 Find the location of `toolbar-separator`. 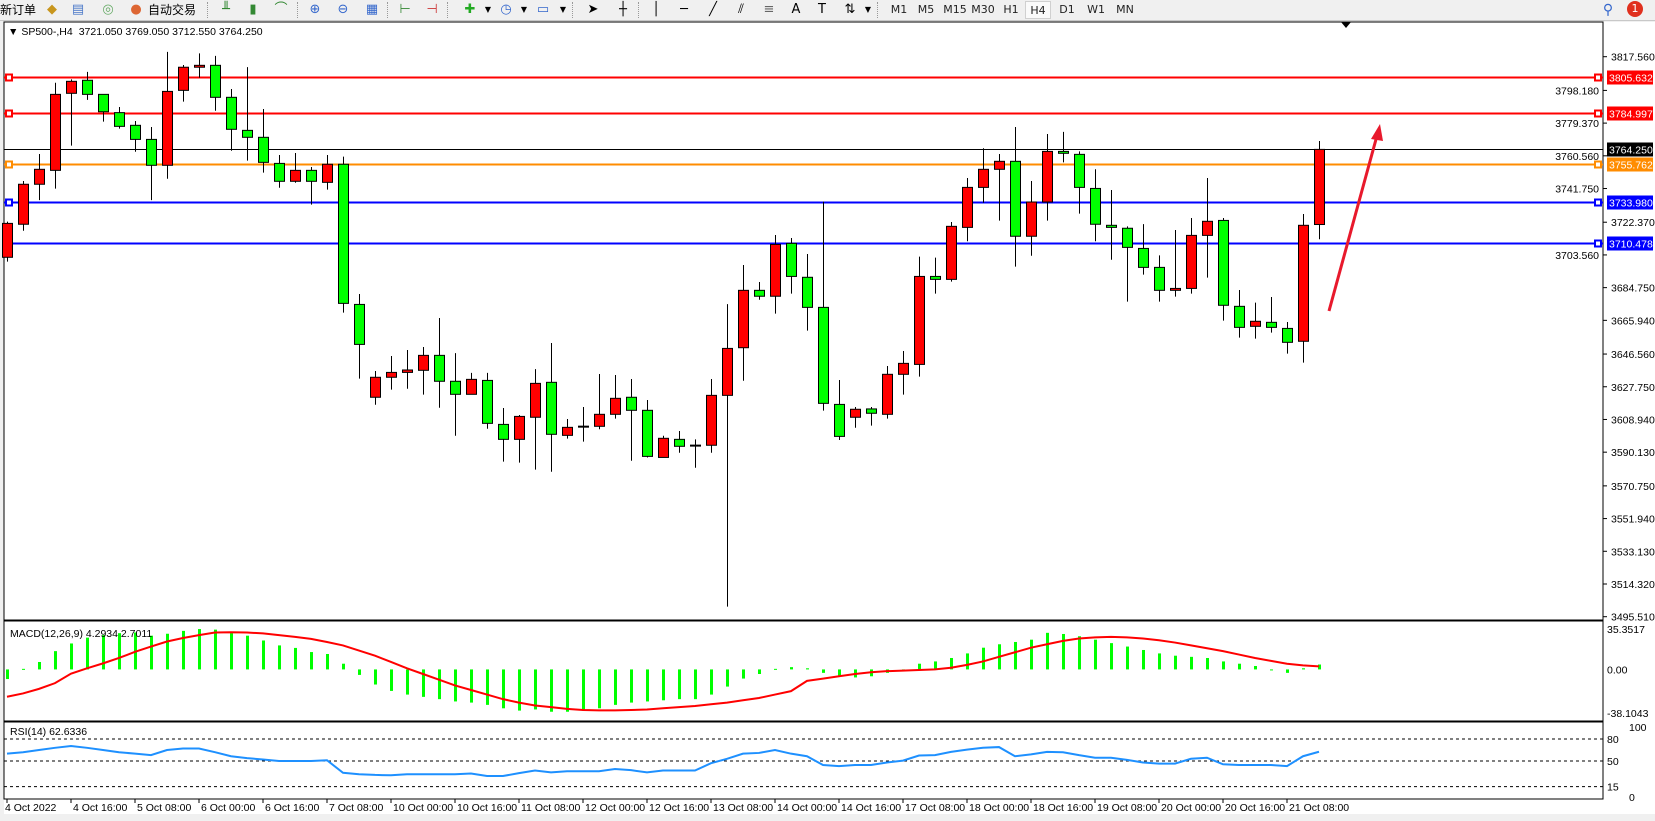

toolbar-separator is located at coordinates (388, 10).